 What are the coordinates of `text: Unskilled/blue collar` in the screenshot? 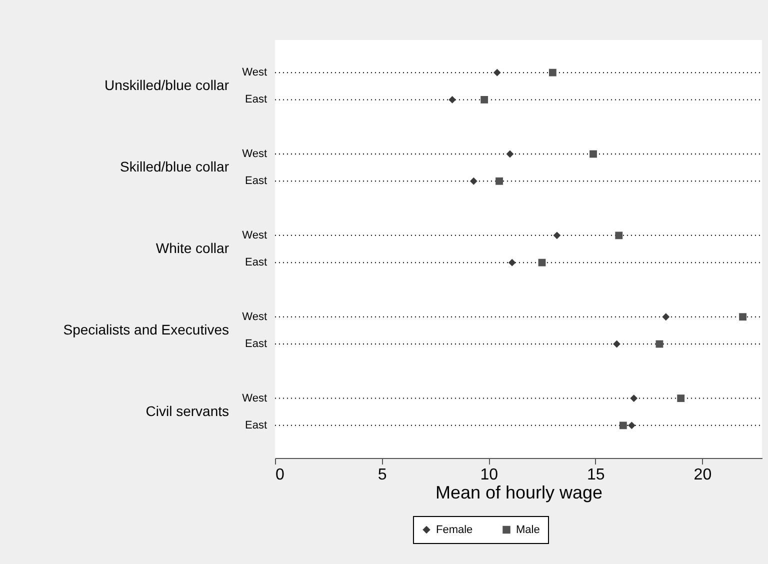 It's located at (167, 85).